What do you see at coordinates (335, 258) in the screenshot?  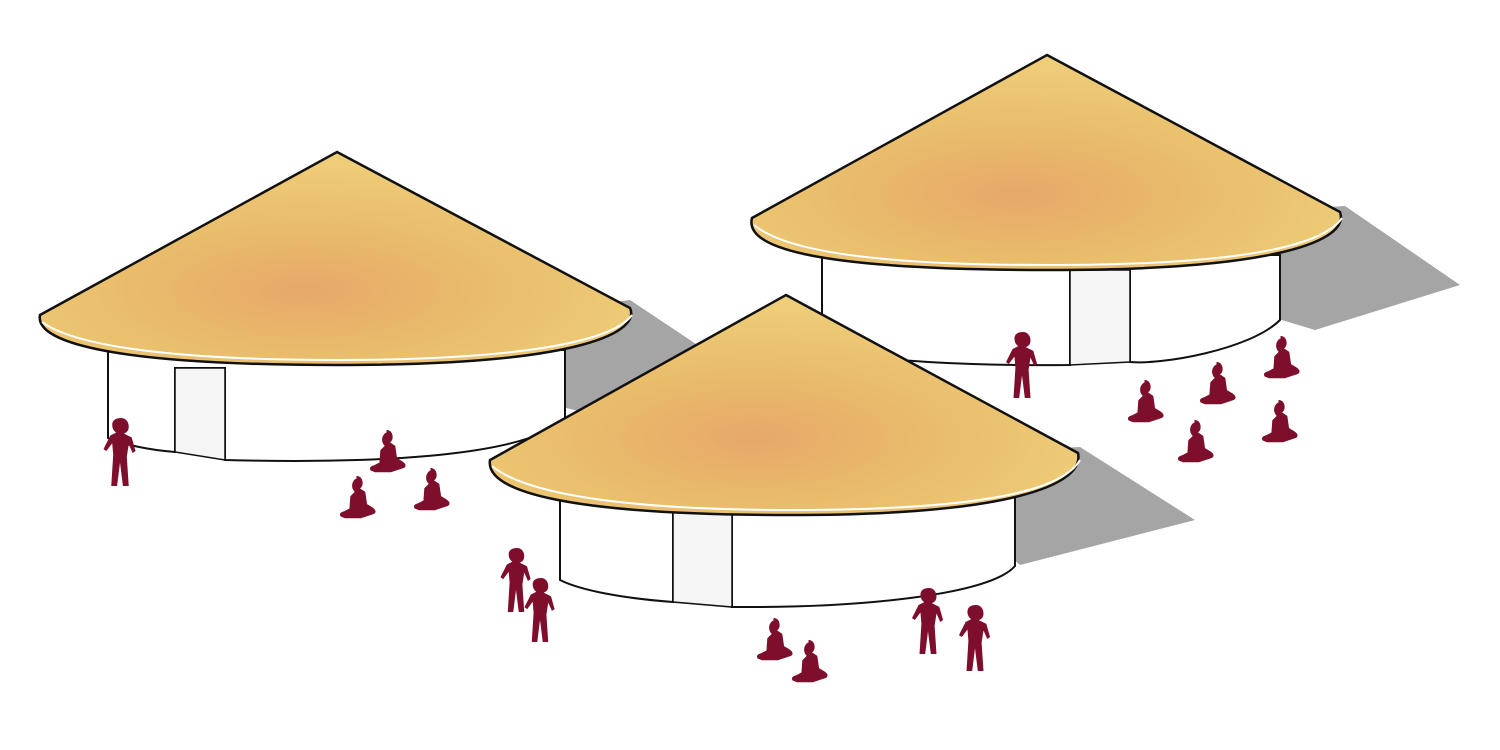 I see `left-hut-roof` at bounding box center [335, 258].